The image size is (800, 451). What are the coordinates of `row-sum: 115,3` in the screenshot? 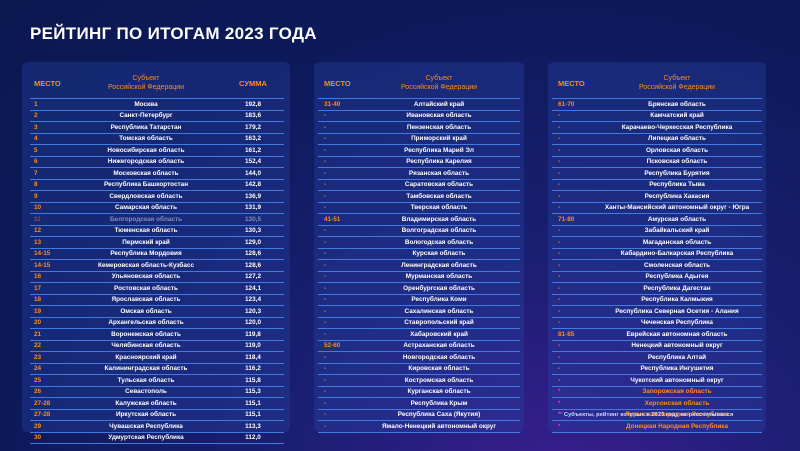 It's located at (253, 392).